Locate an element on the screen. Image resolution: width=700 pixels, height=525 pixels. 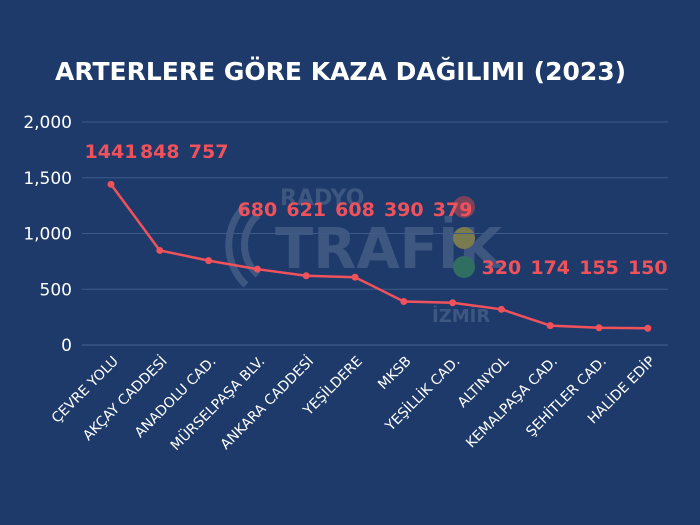
x-tick-label: KEMALPAŞA CAD. is located at coordinates (512, 403).